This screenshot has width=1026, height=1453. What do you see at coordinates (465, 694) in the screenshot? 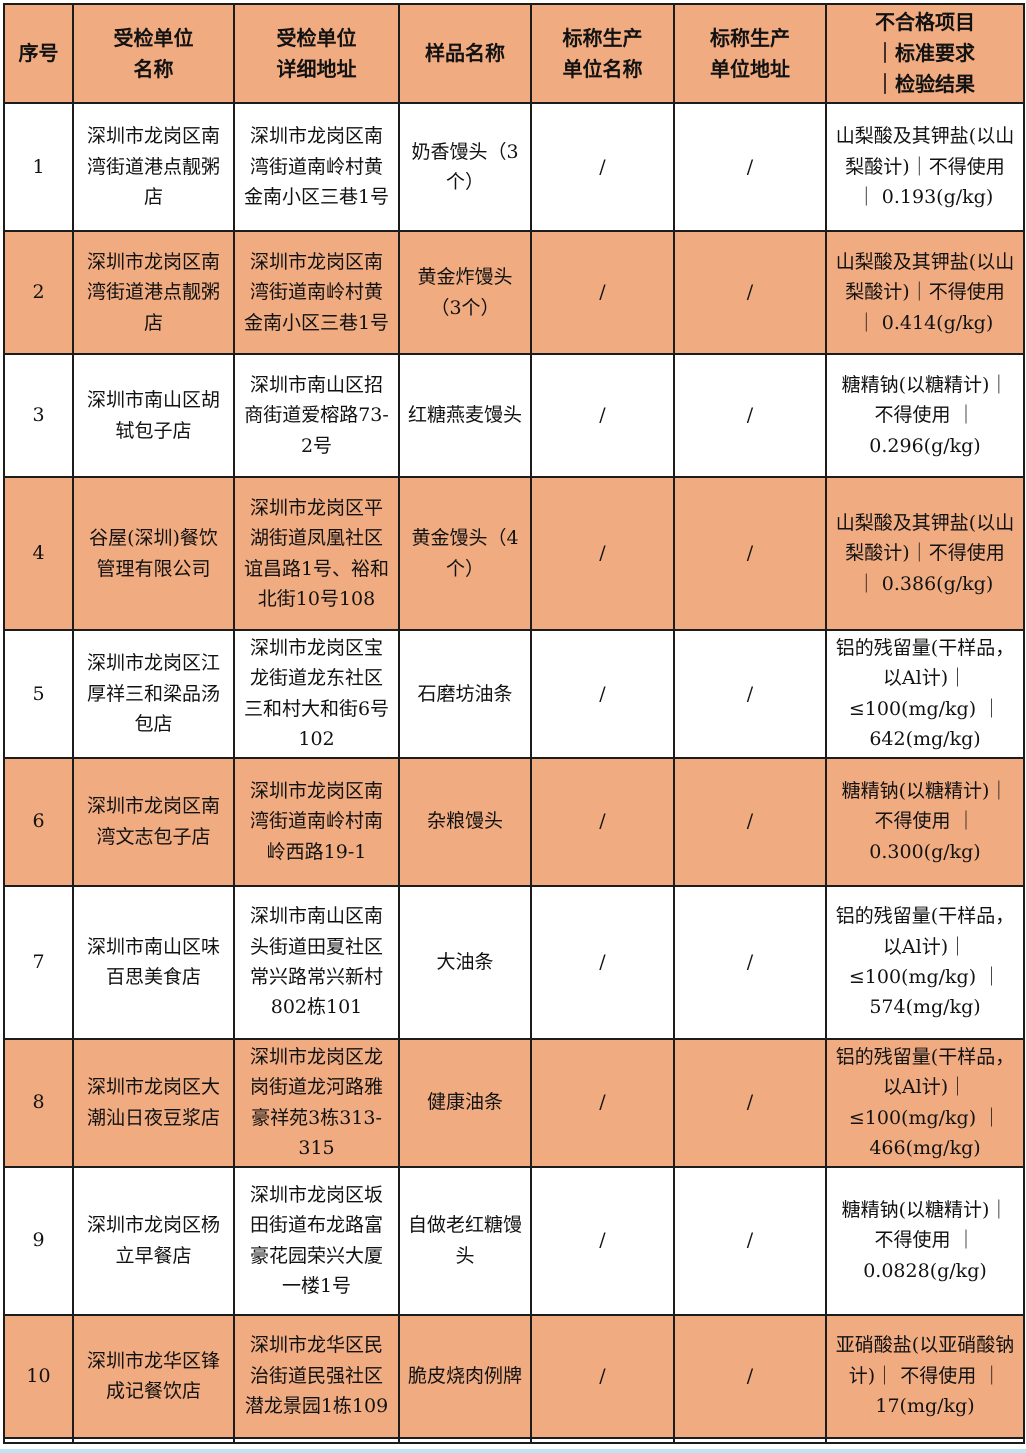
I see `cell-sample-name: 石磨坊油条` at bounding box center [465, 694].